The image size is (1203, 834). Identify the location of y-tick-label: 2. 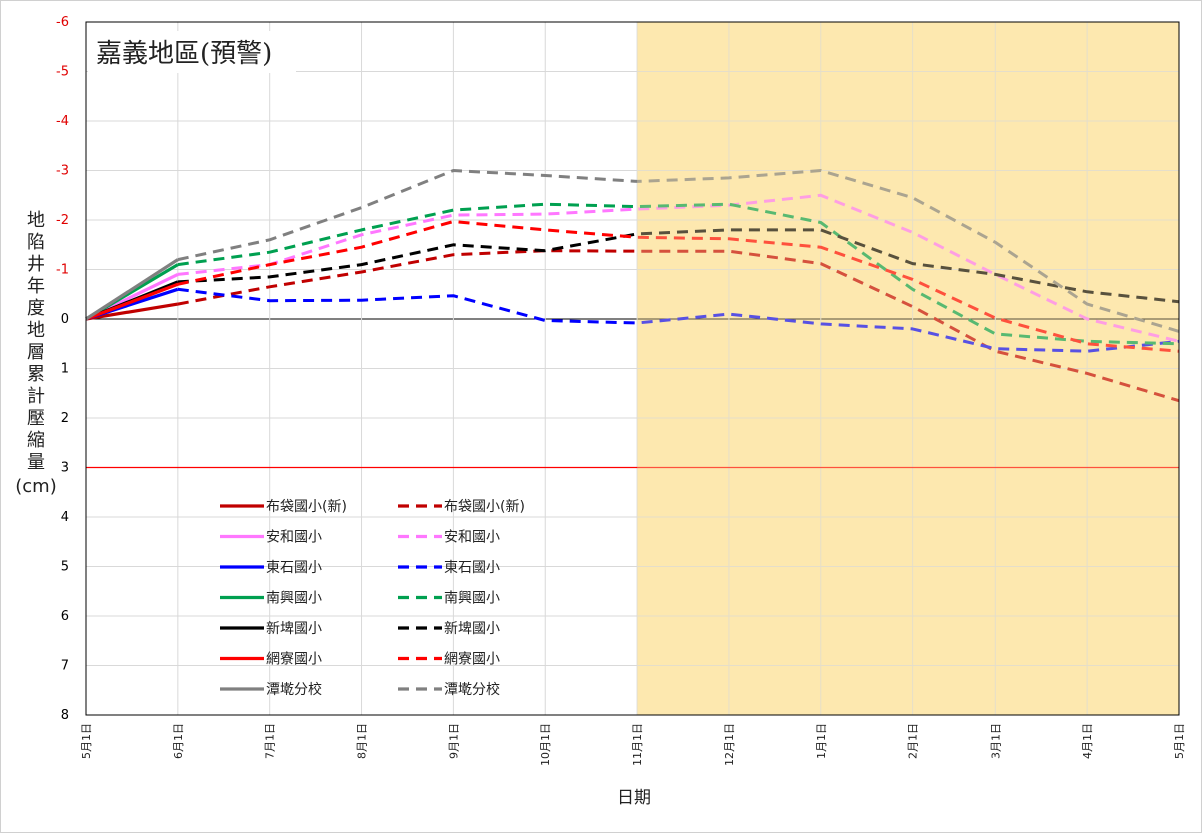
(65, 418).